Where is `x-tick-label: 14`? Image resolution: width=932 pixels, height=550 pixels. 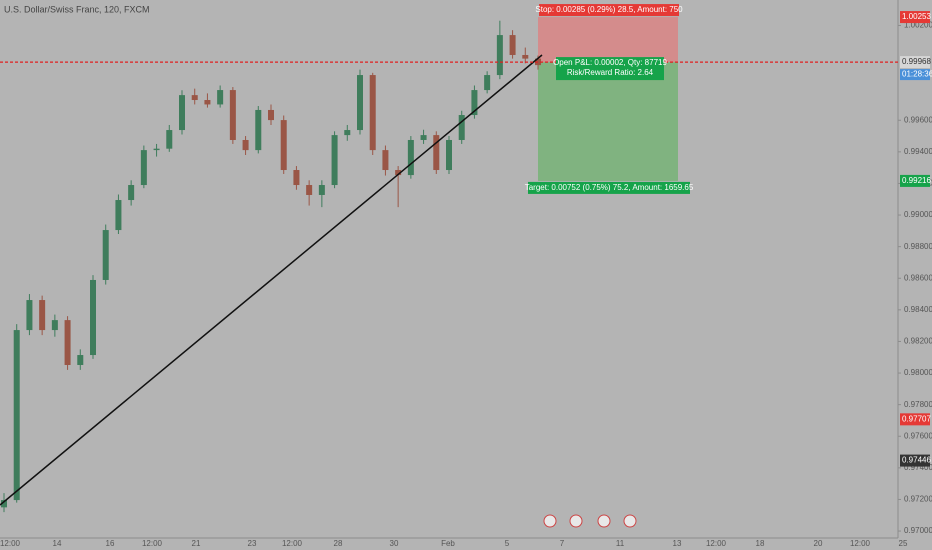
x-tick-label: 14 is located at coordinates (57, 543).